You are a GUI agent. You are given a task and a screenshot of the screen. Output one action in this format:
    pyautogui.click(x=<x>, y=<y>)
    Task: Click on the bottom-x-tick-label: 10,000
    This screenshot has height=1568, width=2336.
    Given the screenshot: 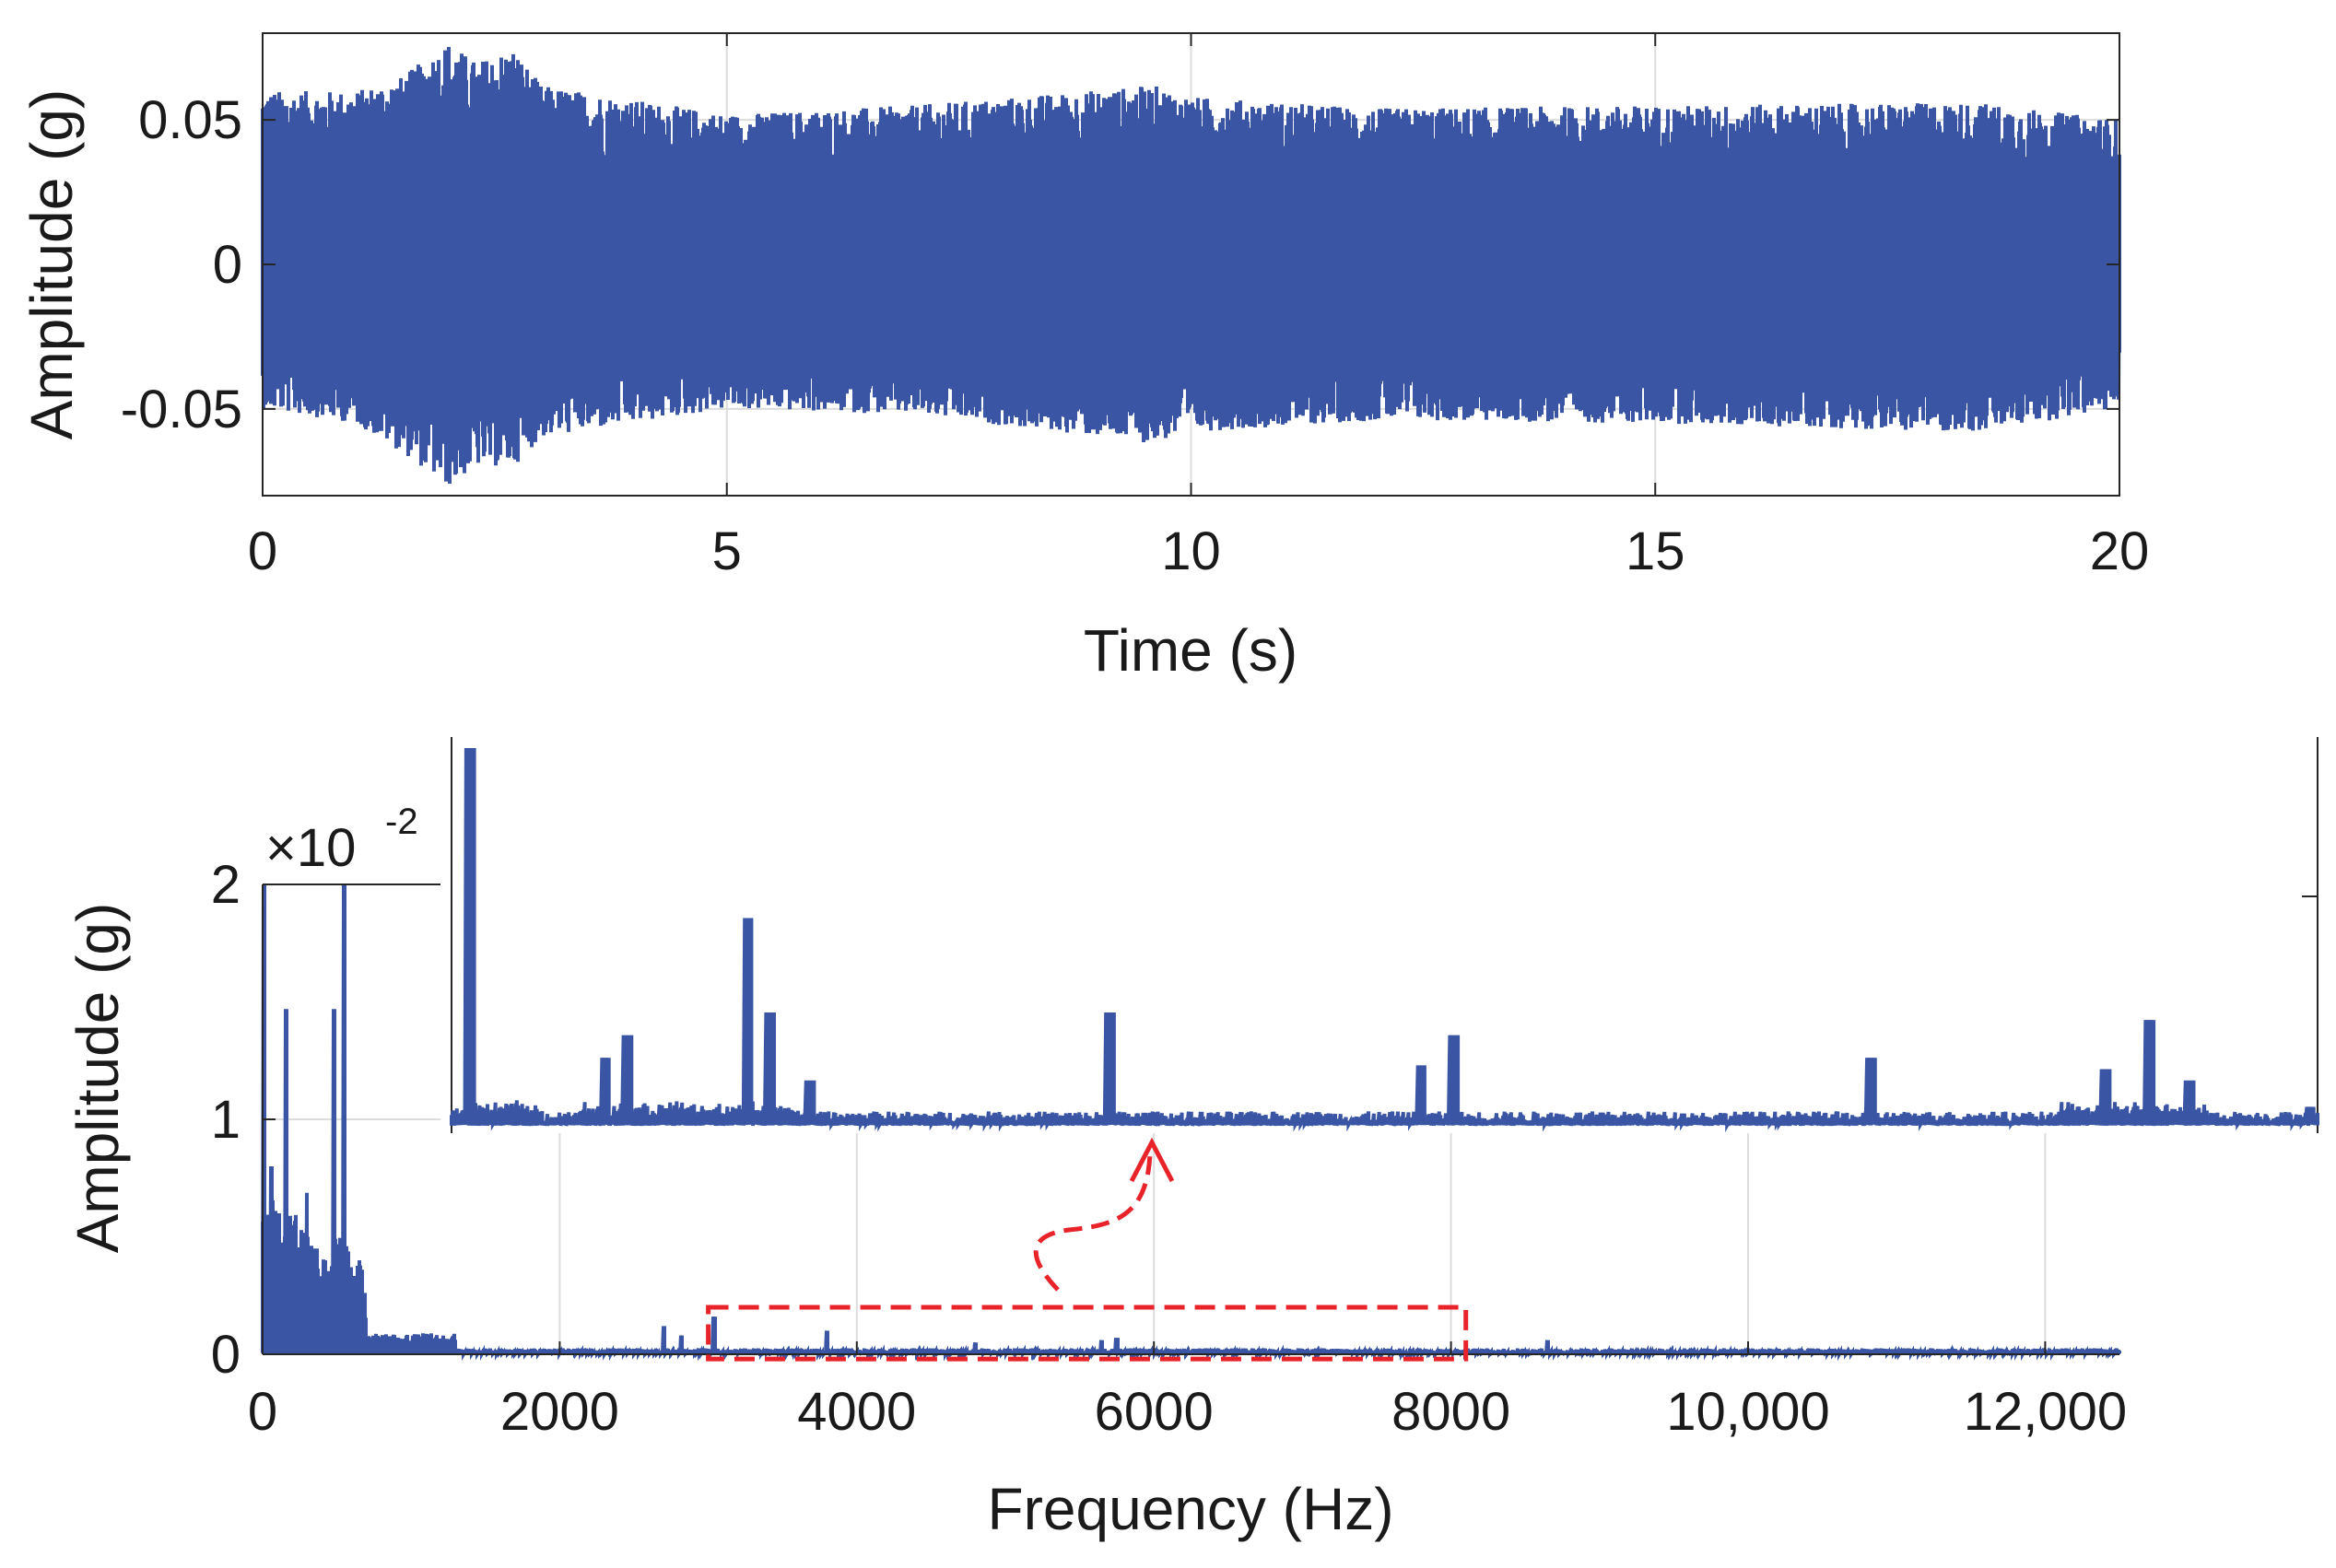 What is the action you would take?
    pyautogui.click(x=1747, y=1412)
    